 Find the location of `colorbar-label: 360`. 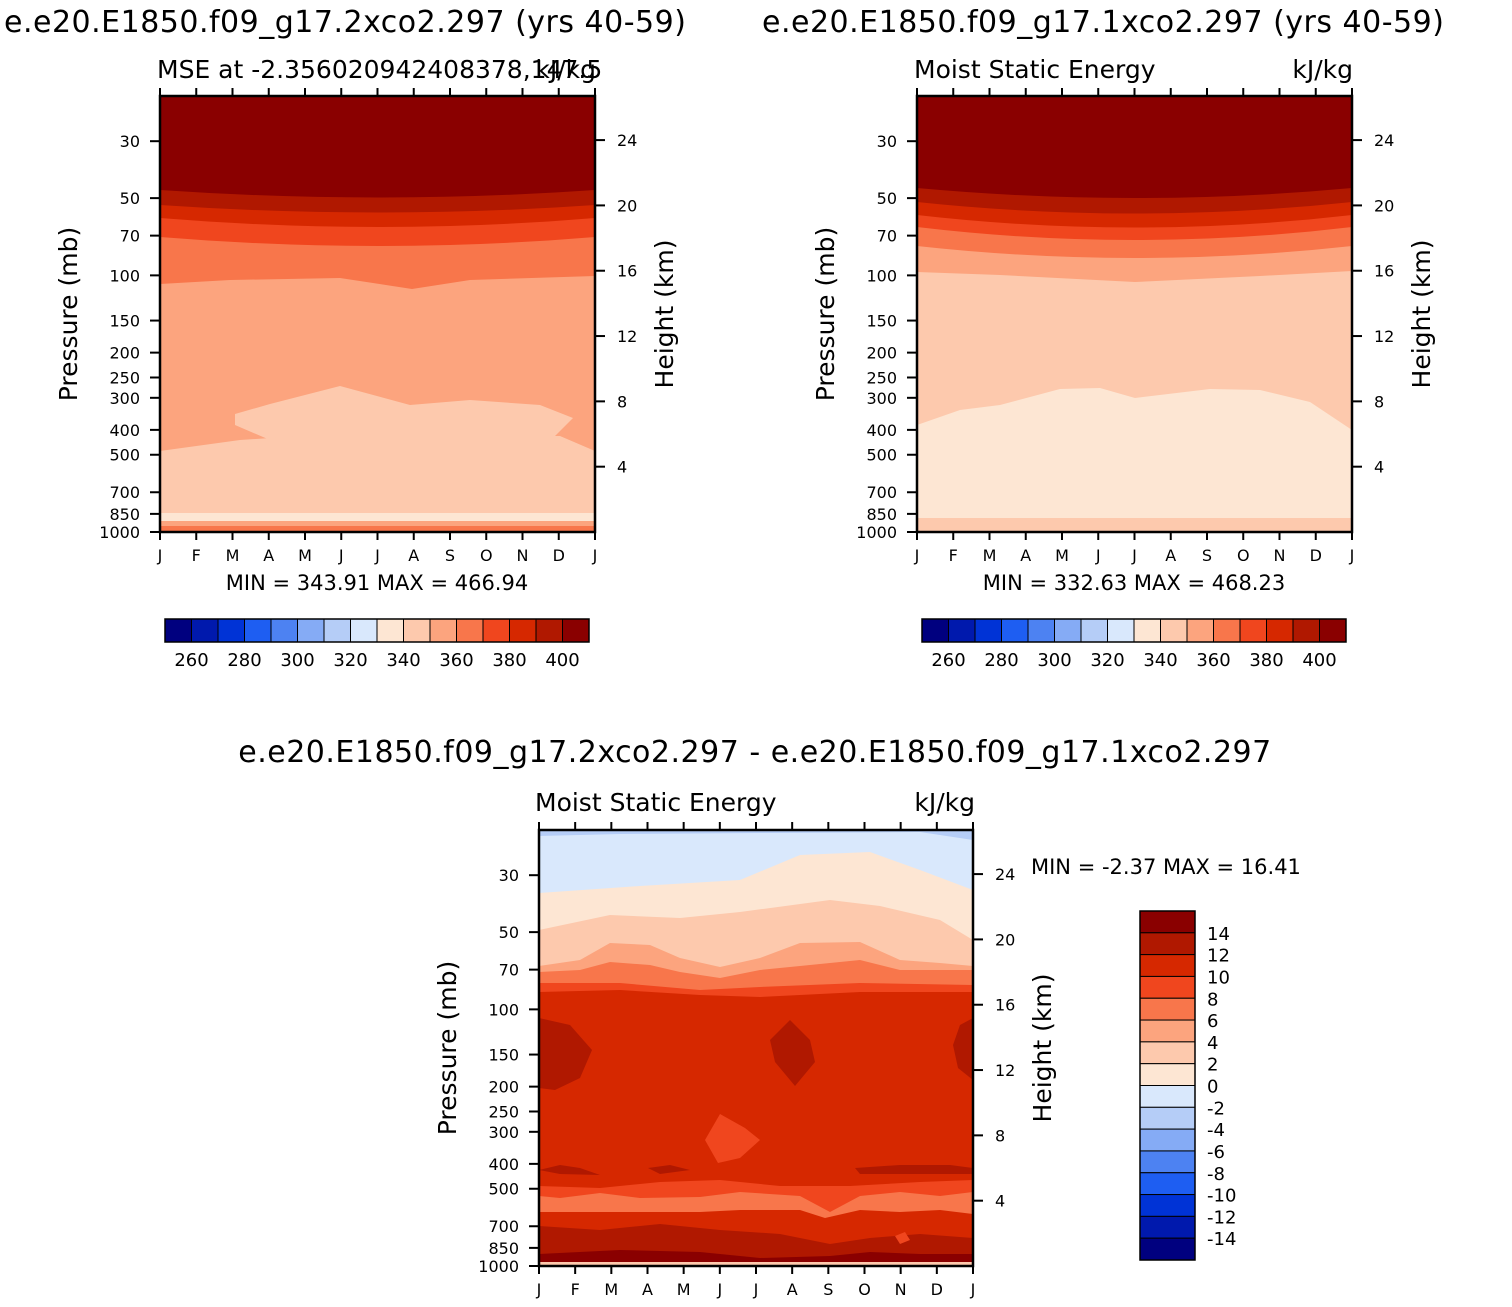

colorbar-label: 360 is located at coordinates (456, 660).